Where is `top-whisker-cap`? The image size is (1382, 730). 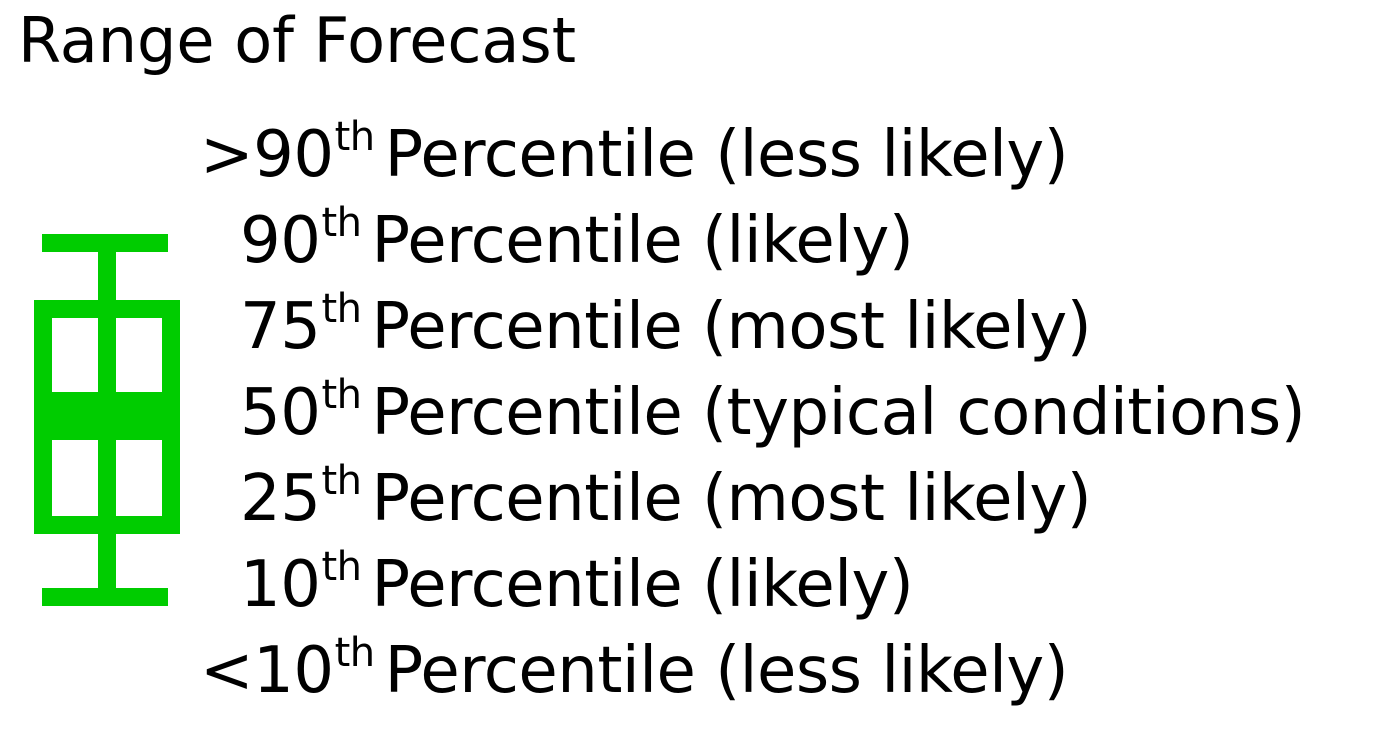 top-whisker-cap is located at coordinates (105, 243).